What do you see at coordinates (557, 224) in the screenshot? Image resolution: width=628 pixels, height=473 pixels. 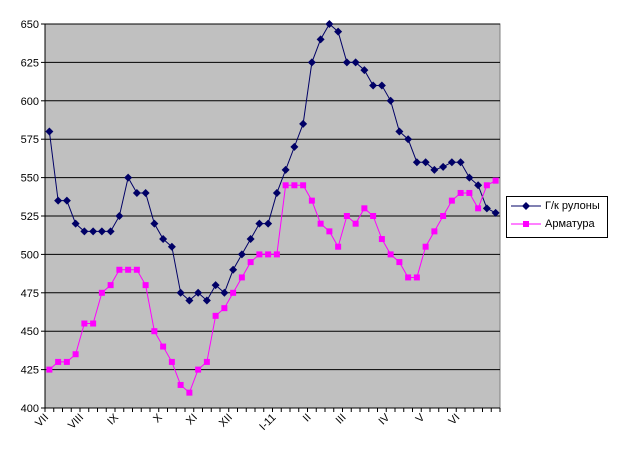 I see `legend-item-1: Арматура` at bounding box center [557, 224].